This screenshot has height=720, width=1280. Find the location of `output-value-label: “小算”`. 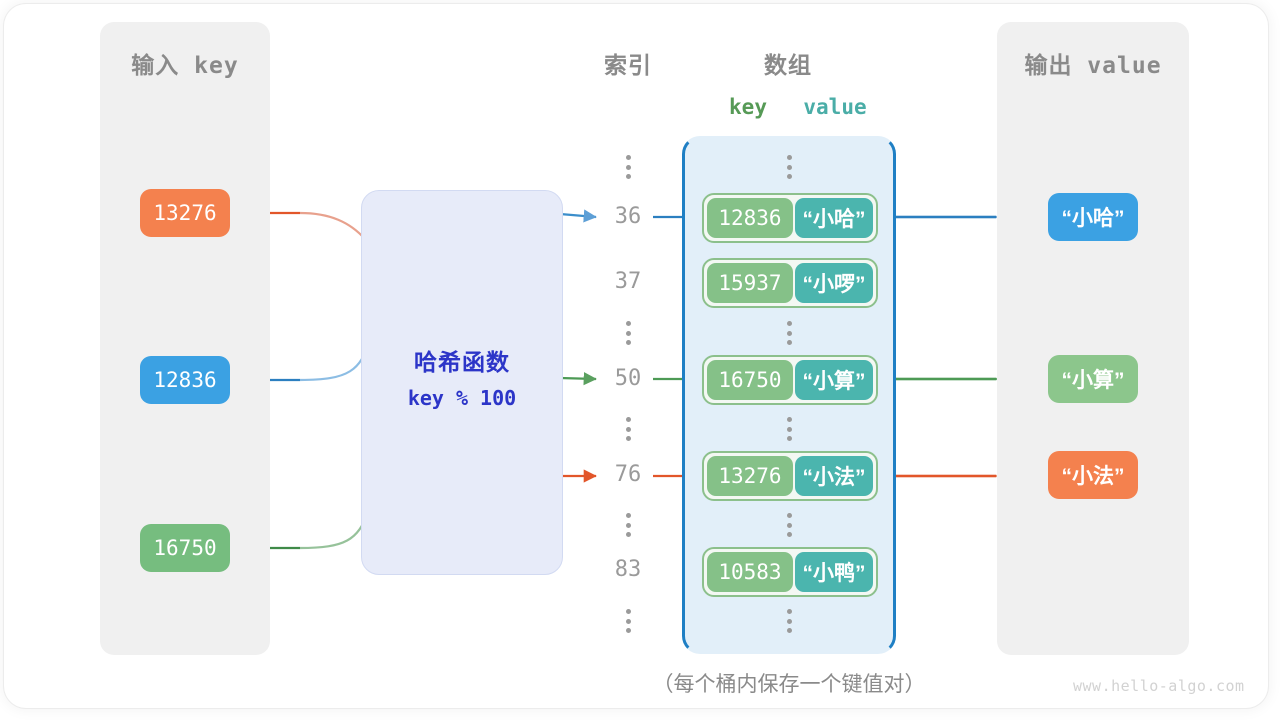

output-value-label: “小算” is located at coordinates (1093, 380).